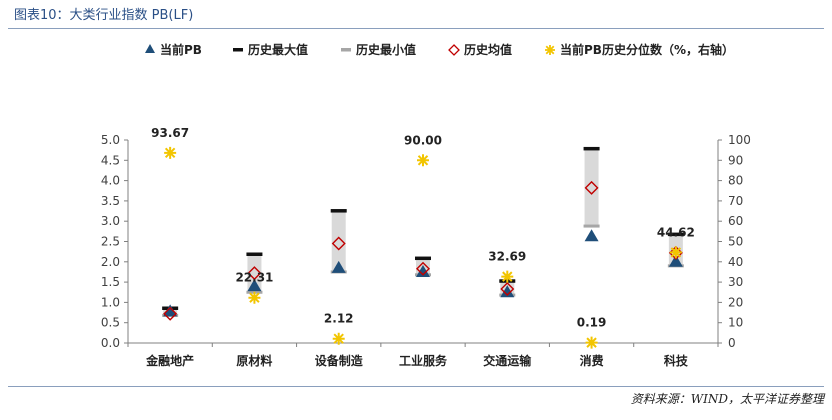  I want to click on left-tick-label: 0.0, so click(110, 343).